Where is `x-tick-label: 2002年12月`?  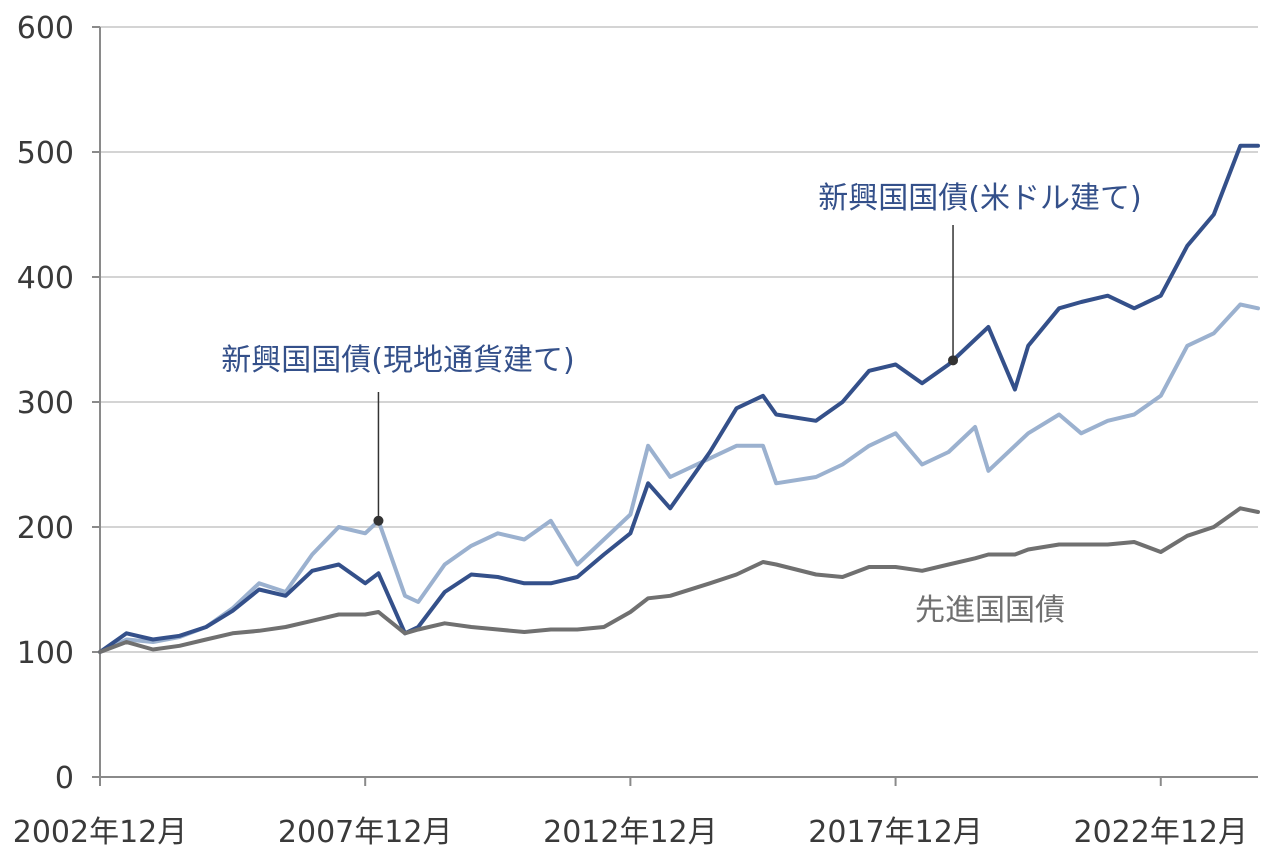
x-tick-label: 2002年12月 is located at coordinates (100, 832).